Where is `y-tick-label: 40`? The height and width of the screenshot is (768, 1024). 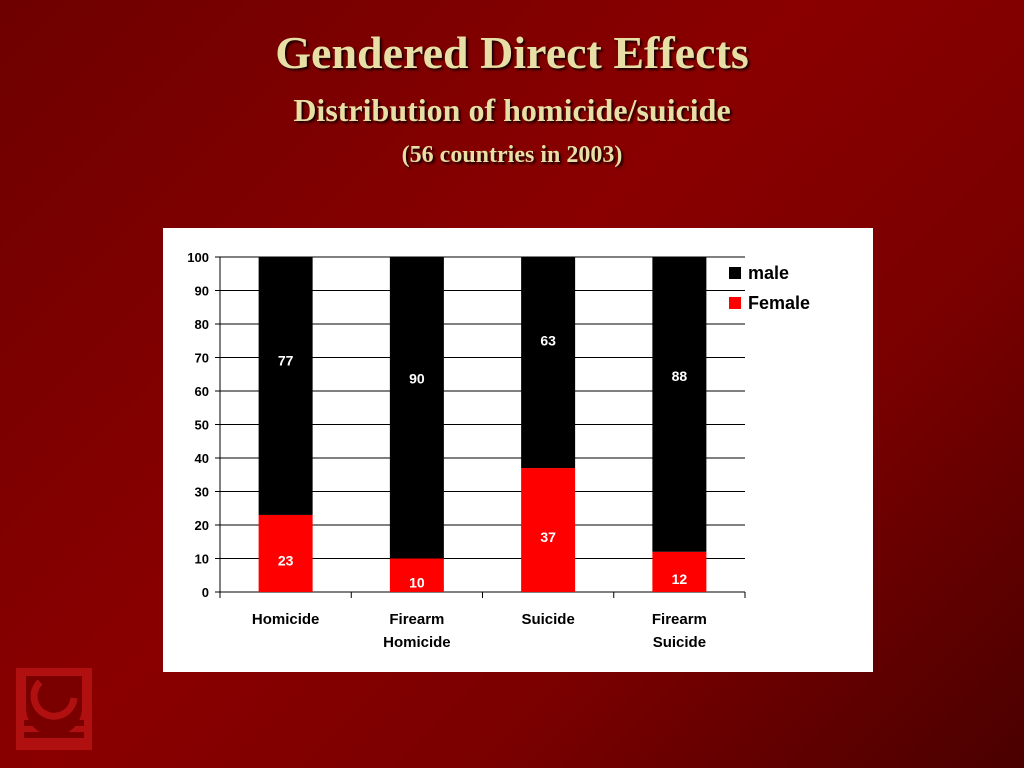
y-tick-label: 40 is located at coordinates (202, 458).